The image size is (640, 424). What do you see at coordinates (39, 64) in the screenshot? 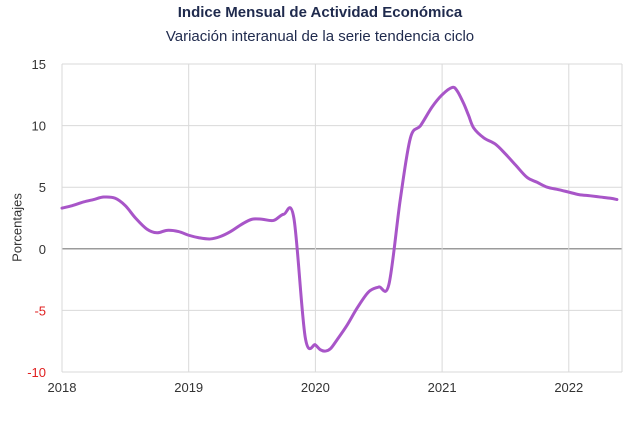
I see `y-tick-label: 15` at bounding box center [39, 64].